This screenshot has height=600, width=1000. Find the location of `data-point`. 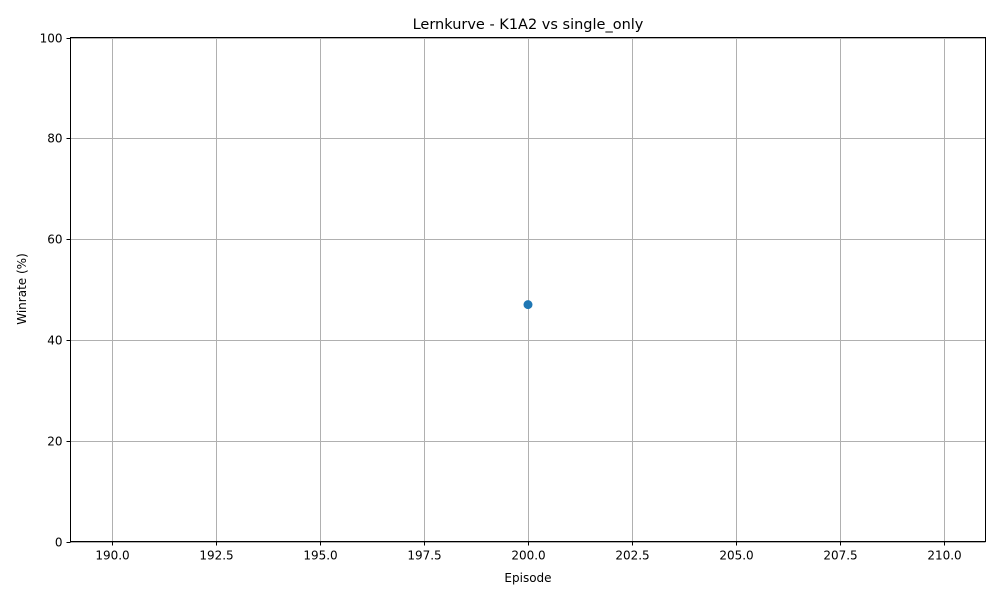

data-point is located at coordinates (528, 305).